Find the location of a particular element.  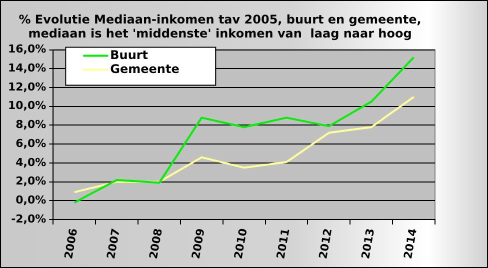

x-tick-label: 2013 is located at coordinates (368, 243).